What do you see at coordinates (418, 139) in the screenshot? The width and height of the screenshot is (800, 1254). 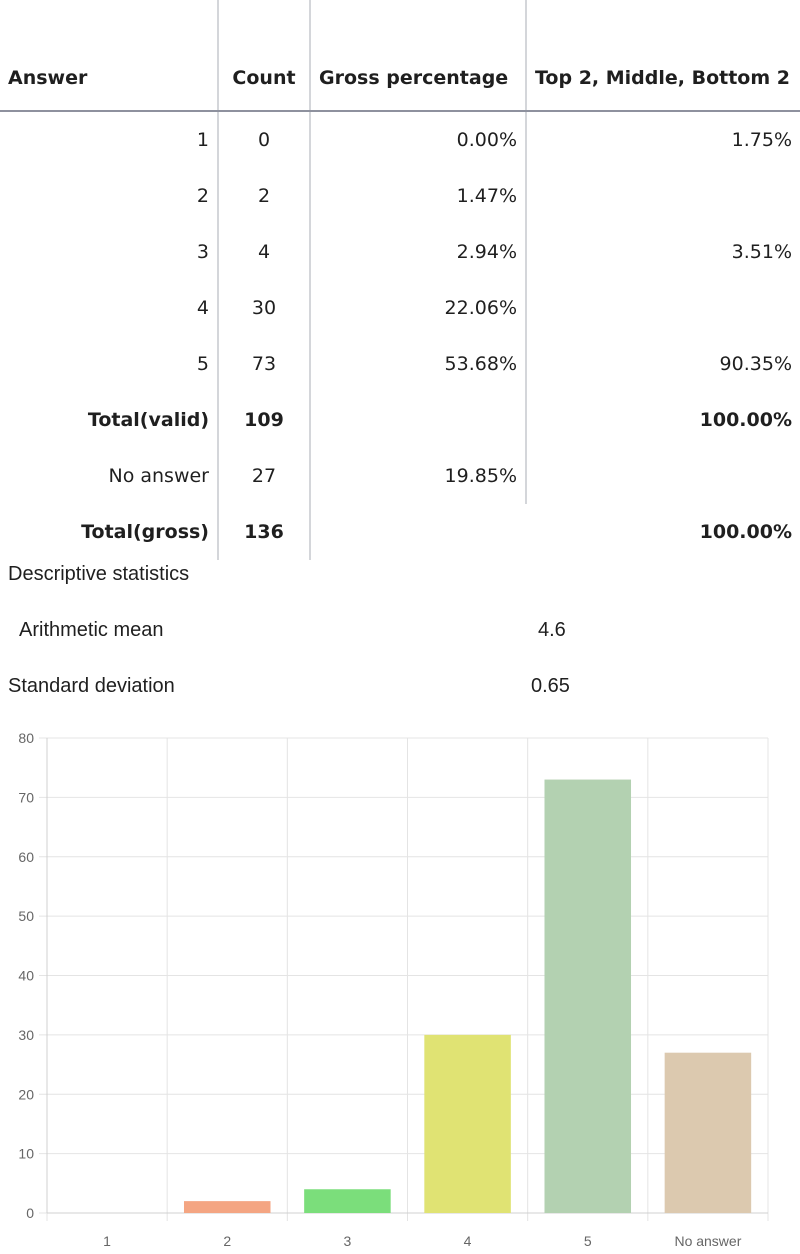 I see `cell-gross: 0.00%` at bounding box center [418, 139].